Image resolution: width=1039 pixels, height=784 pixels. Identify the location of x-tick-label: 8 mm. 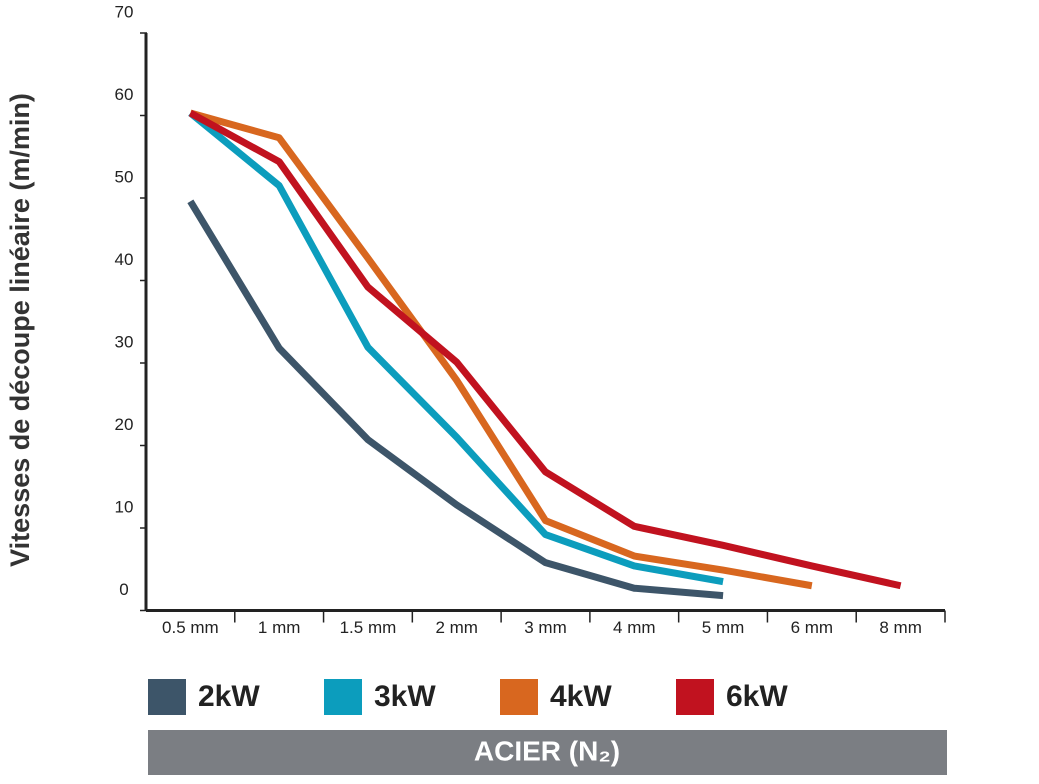
(900, 627).